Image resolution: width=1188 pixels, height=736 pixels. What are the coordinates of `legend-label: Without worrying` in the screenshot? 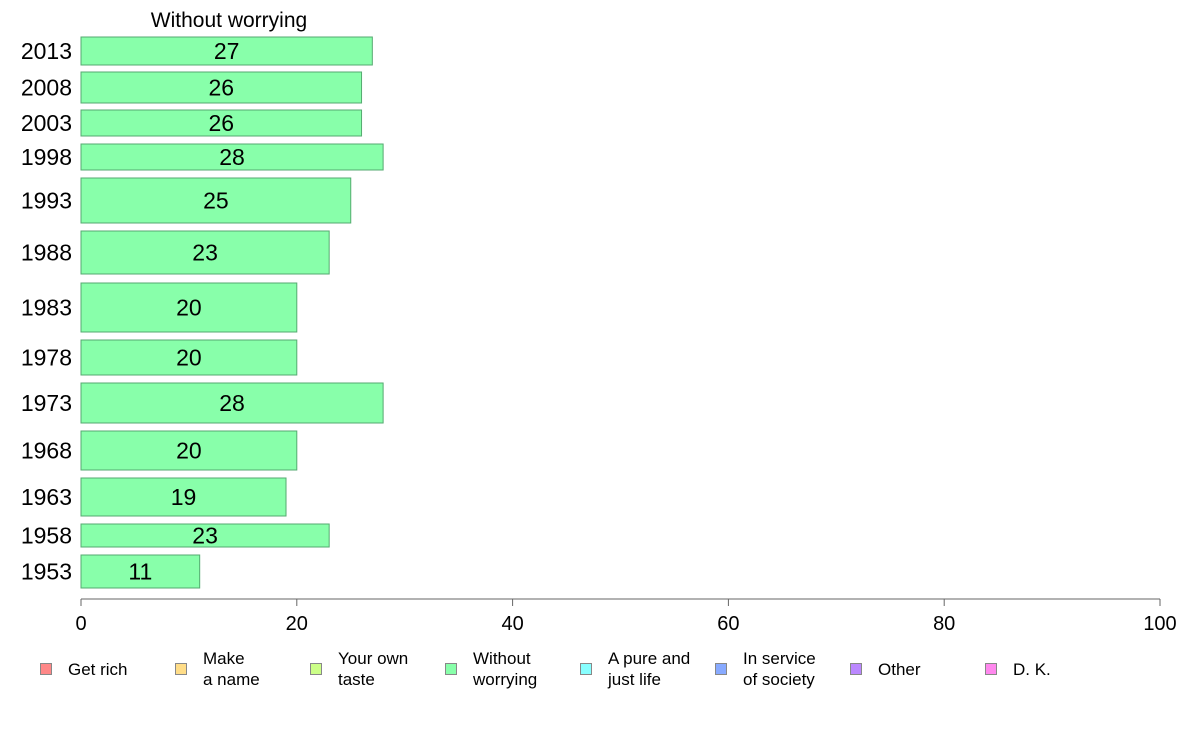 It's located at (505, 669).